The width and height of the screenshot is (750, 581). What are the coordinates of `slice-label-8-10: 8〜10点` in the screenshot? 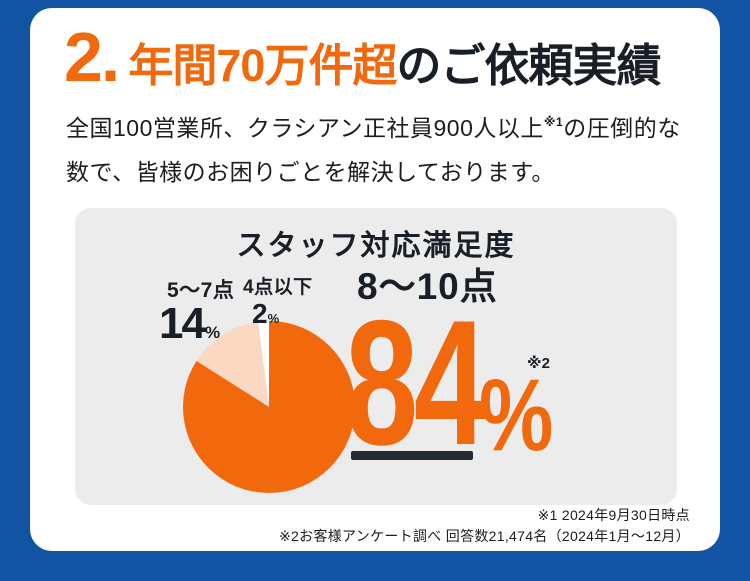 It's located at (427, 286).